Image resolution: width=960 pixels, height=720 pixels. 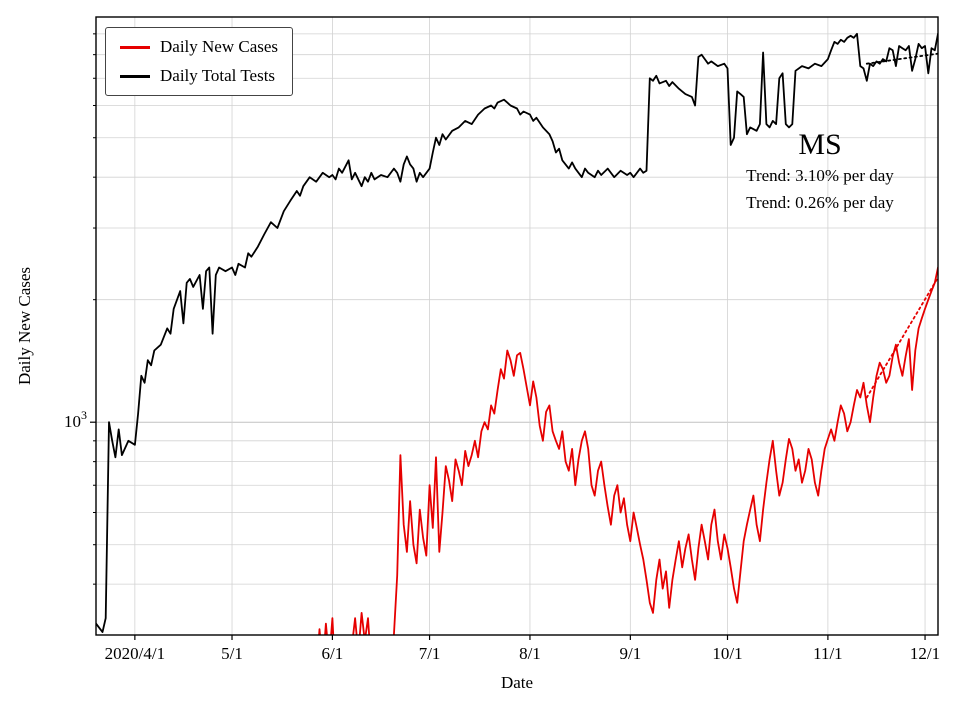 I want to click on legend-entry-daily-total-tests: Daily Total Tests, so click(x=199, y=76).